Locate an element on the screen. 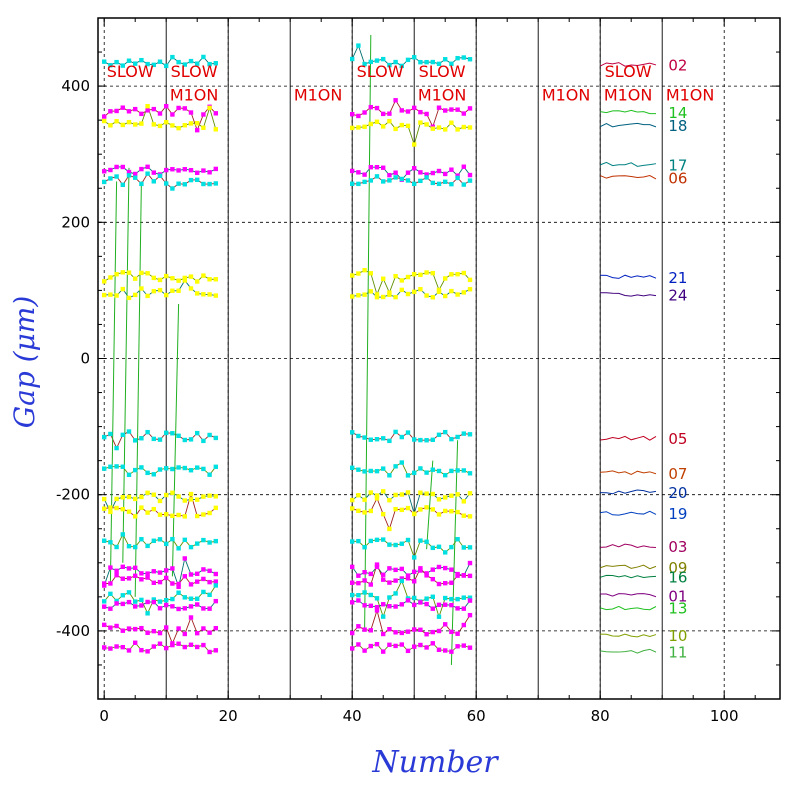 This screenshot has height=797, width=797. annotation-label: SLOW is located at coordinates (442, 71).